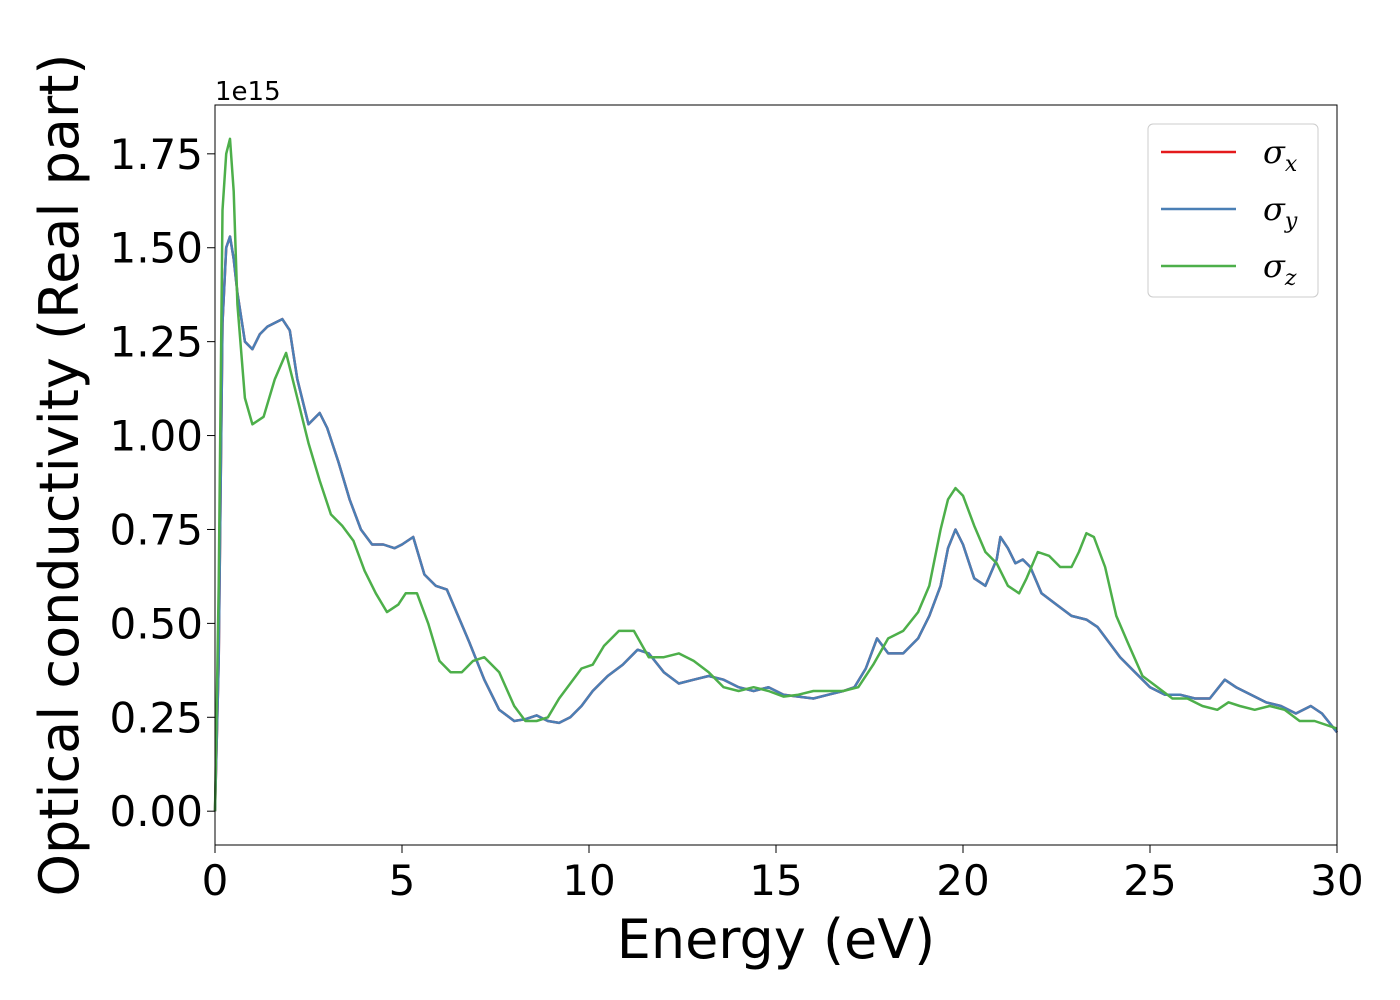 The image size is (1400, 1000). Describe the element at coordinates (588, 880) in the screenshot. I see `x-tick-label: 10` at that location.